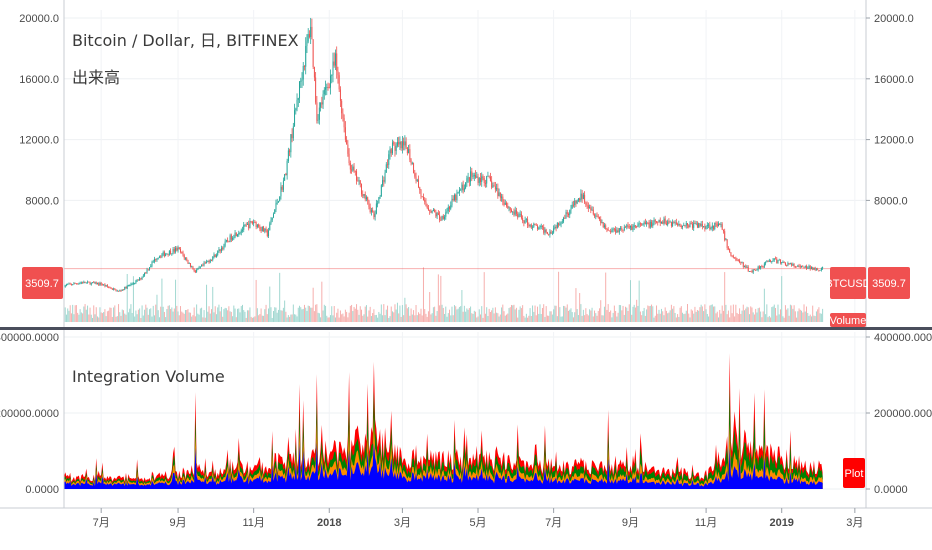 The image size is (932, 550). I want to click on symbol-tag, so click(848, 283).